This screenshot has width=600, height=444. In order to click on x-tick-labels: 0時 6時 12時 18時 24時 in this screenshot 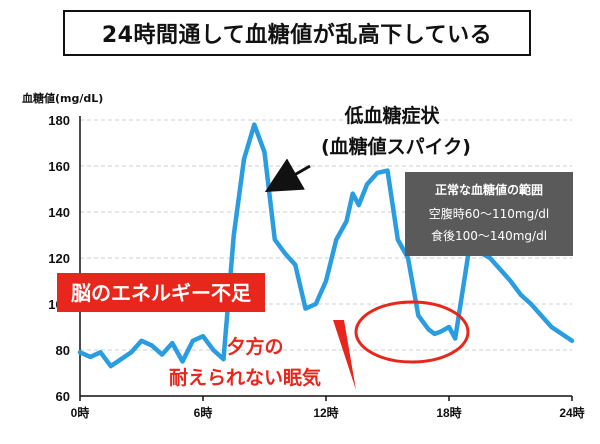, I will do `click(328, 412)`.